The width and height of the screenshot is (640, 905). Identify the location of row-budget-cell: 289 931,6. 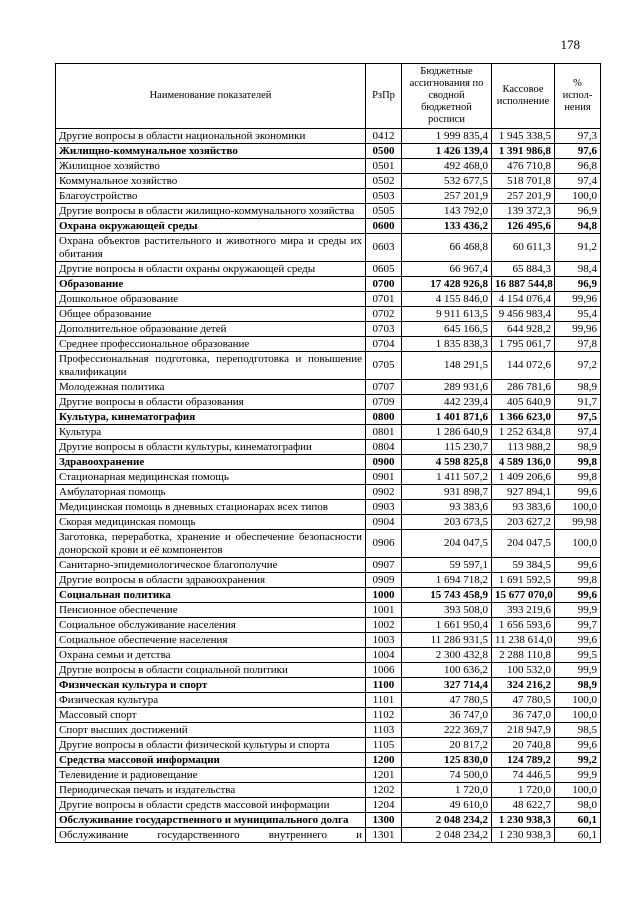
(446, 387).